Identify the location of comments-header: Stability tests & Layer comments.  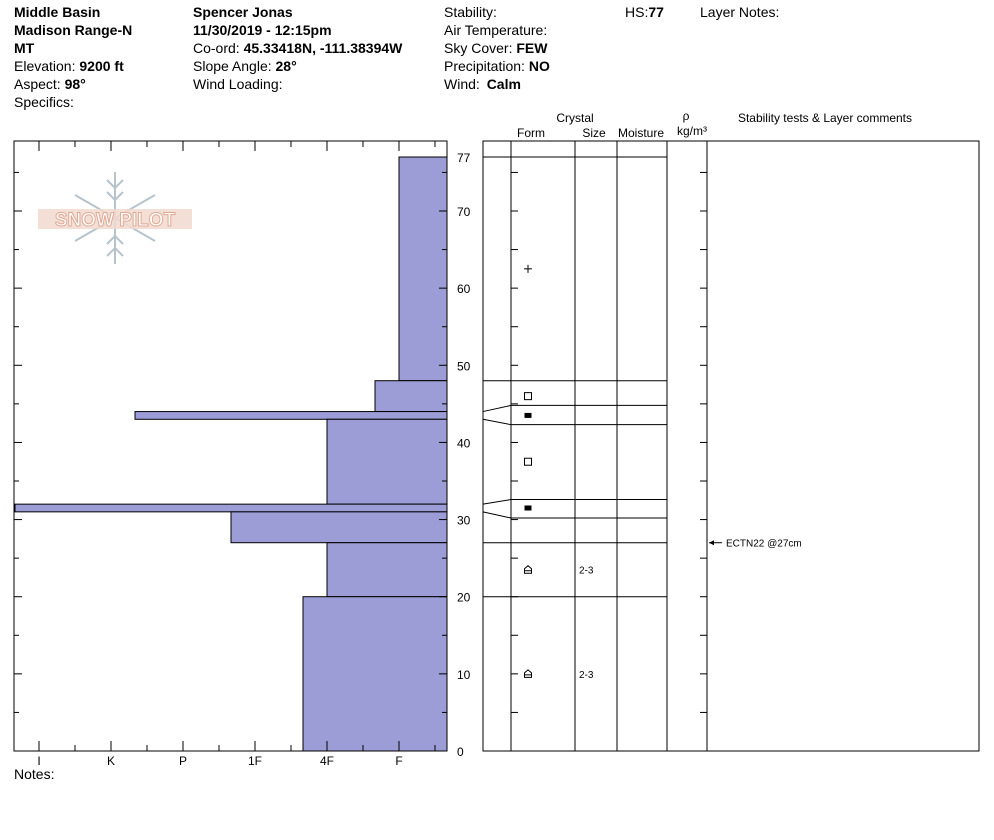
(825, 118).